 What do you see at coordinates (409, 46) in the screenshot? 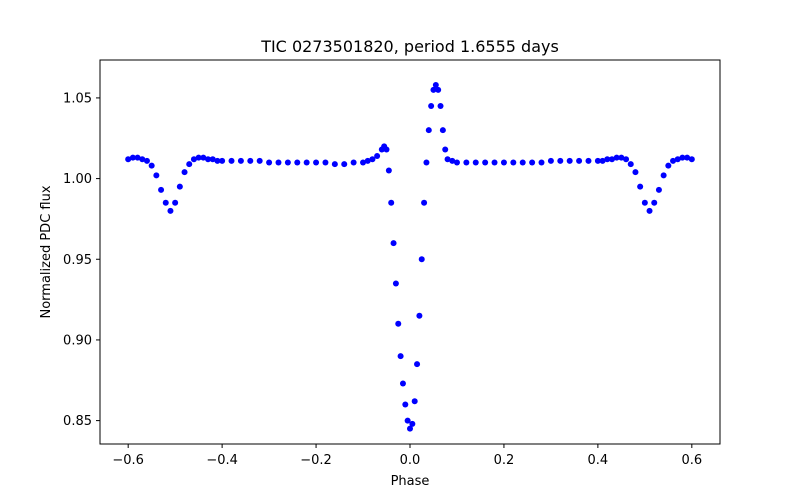
I see `chart-title: TIC 0273501820, period 1.6555 days` at bounding box center [409, 46].